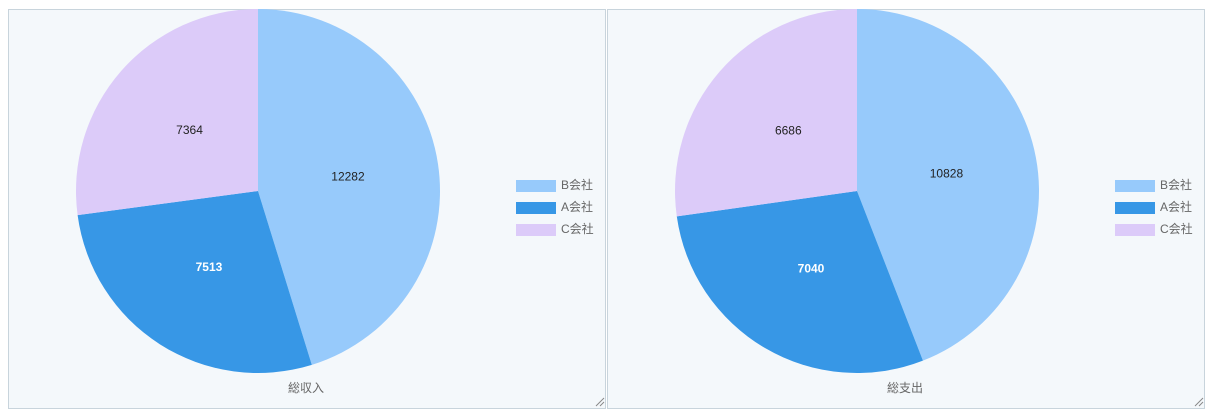 The width and height of the screenshot is (1217, 416). Describe the element at coordinates (788, 130) in the screenshot. I see `value-label: 6686` at that location.